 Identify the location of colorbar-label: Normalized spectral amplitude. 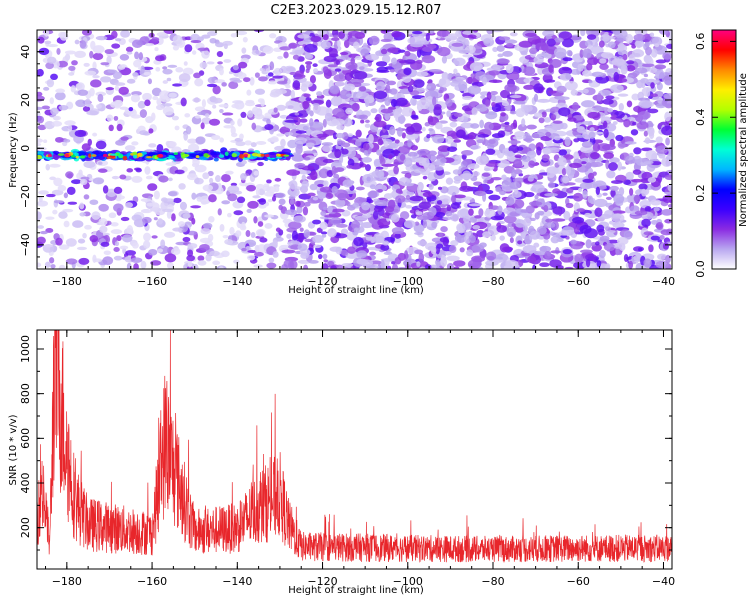
(743, 150).